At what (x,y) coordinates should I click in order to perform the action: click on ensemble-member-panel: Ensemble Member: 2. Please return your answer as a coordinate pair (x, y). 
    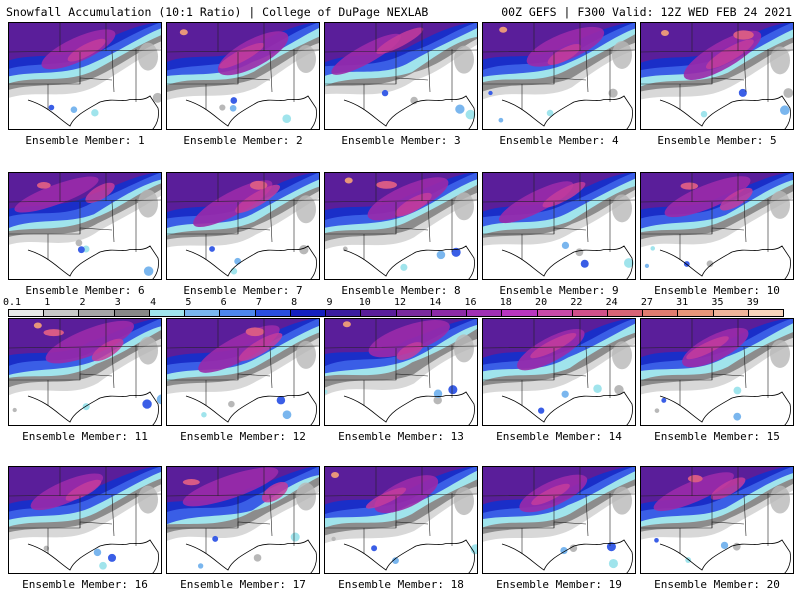
    Looking at the image, I should click on (243, 84).